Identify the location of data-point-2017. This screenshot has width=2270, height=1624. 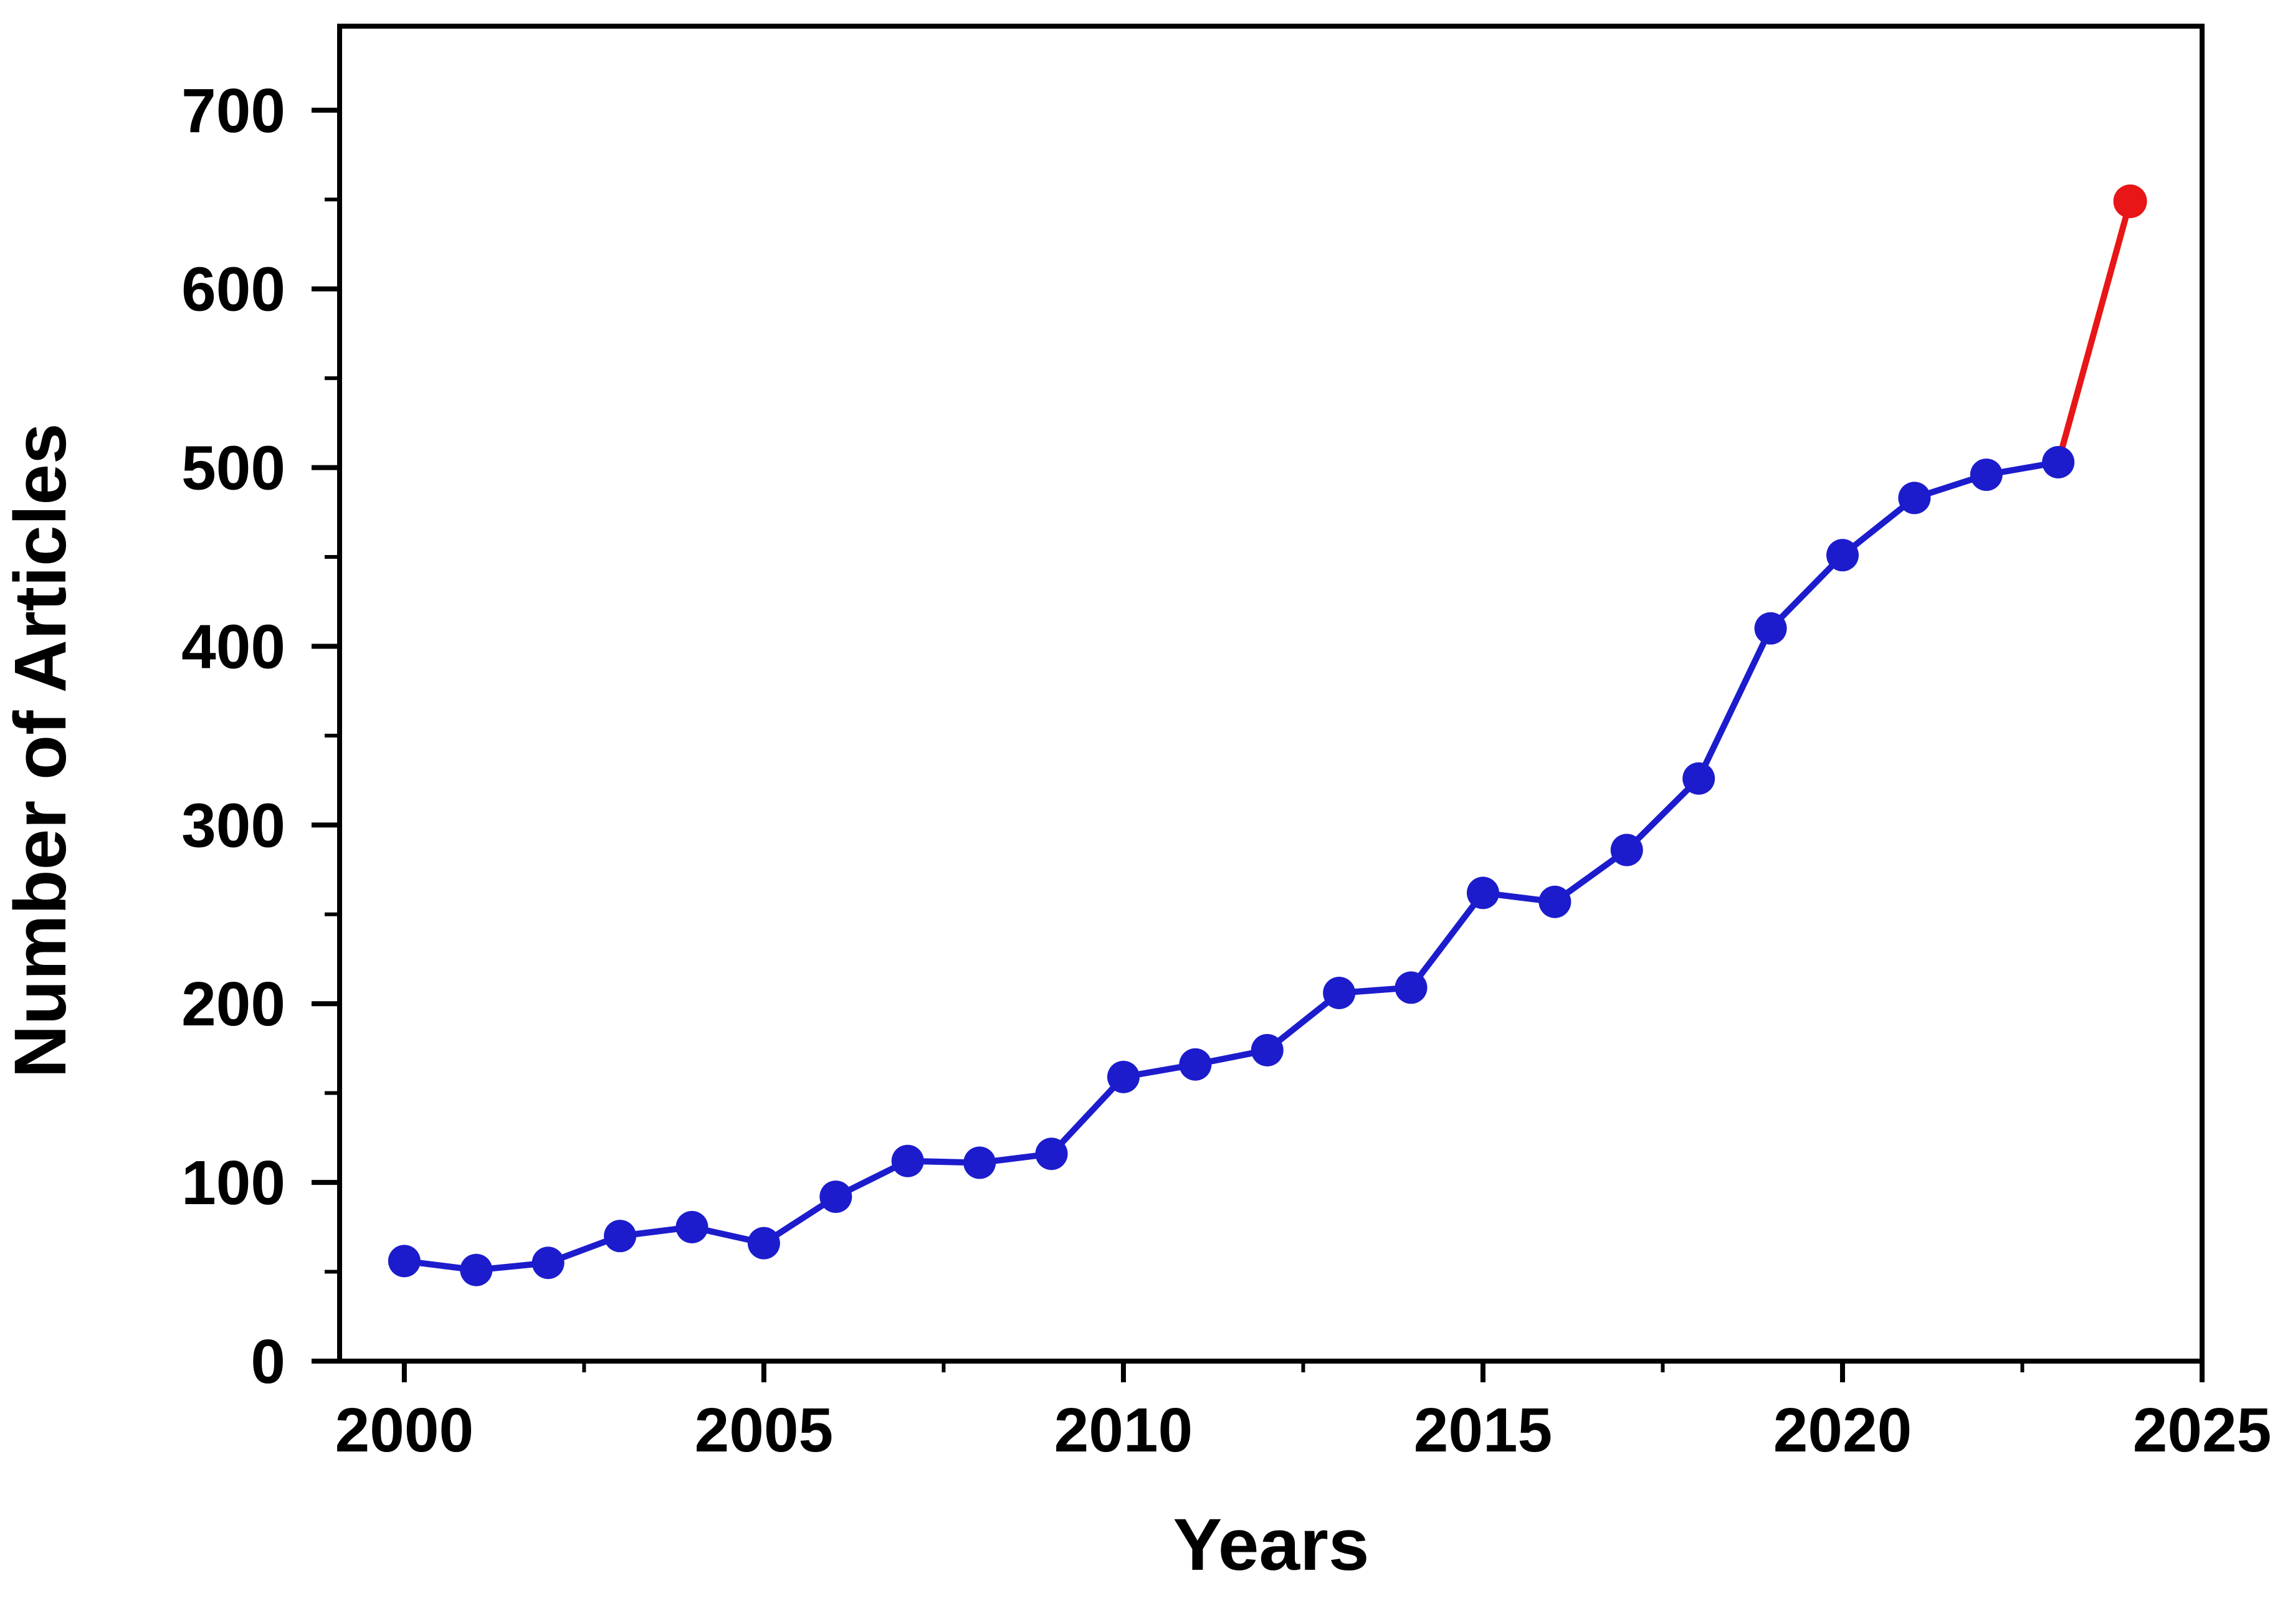
(1626, 850).